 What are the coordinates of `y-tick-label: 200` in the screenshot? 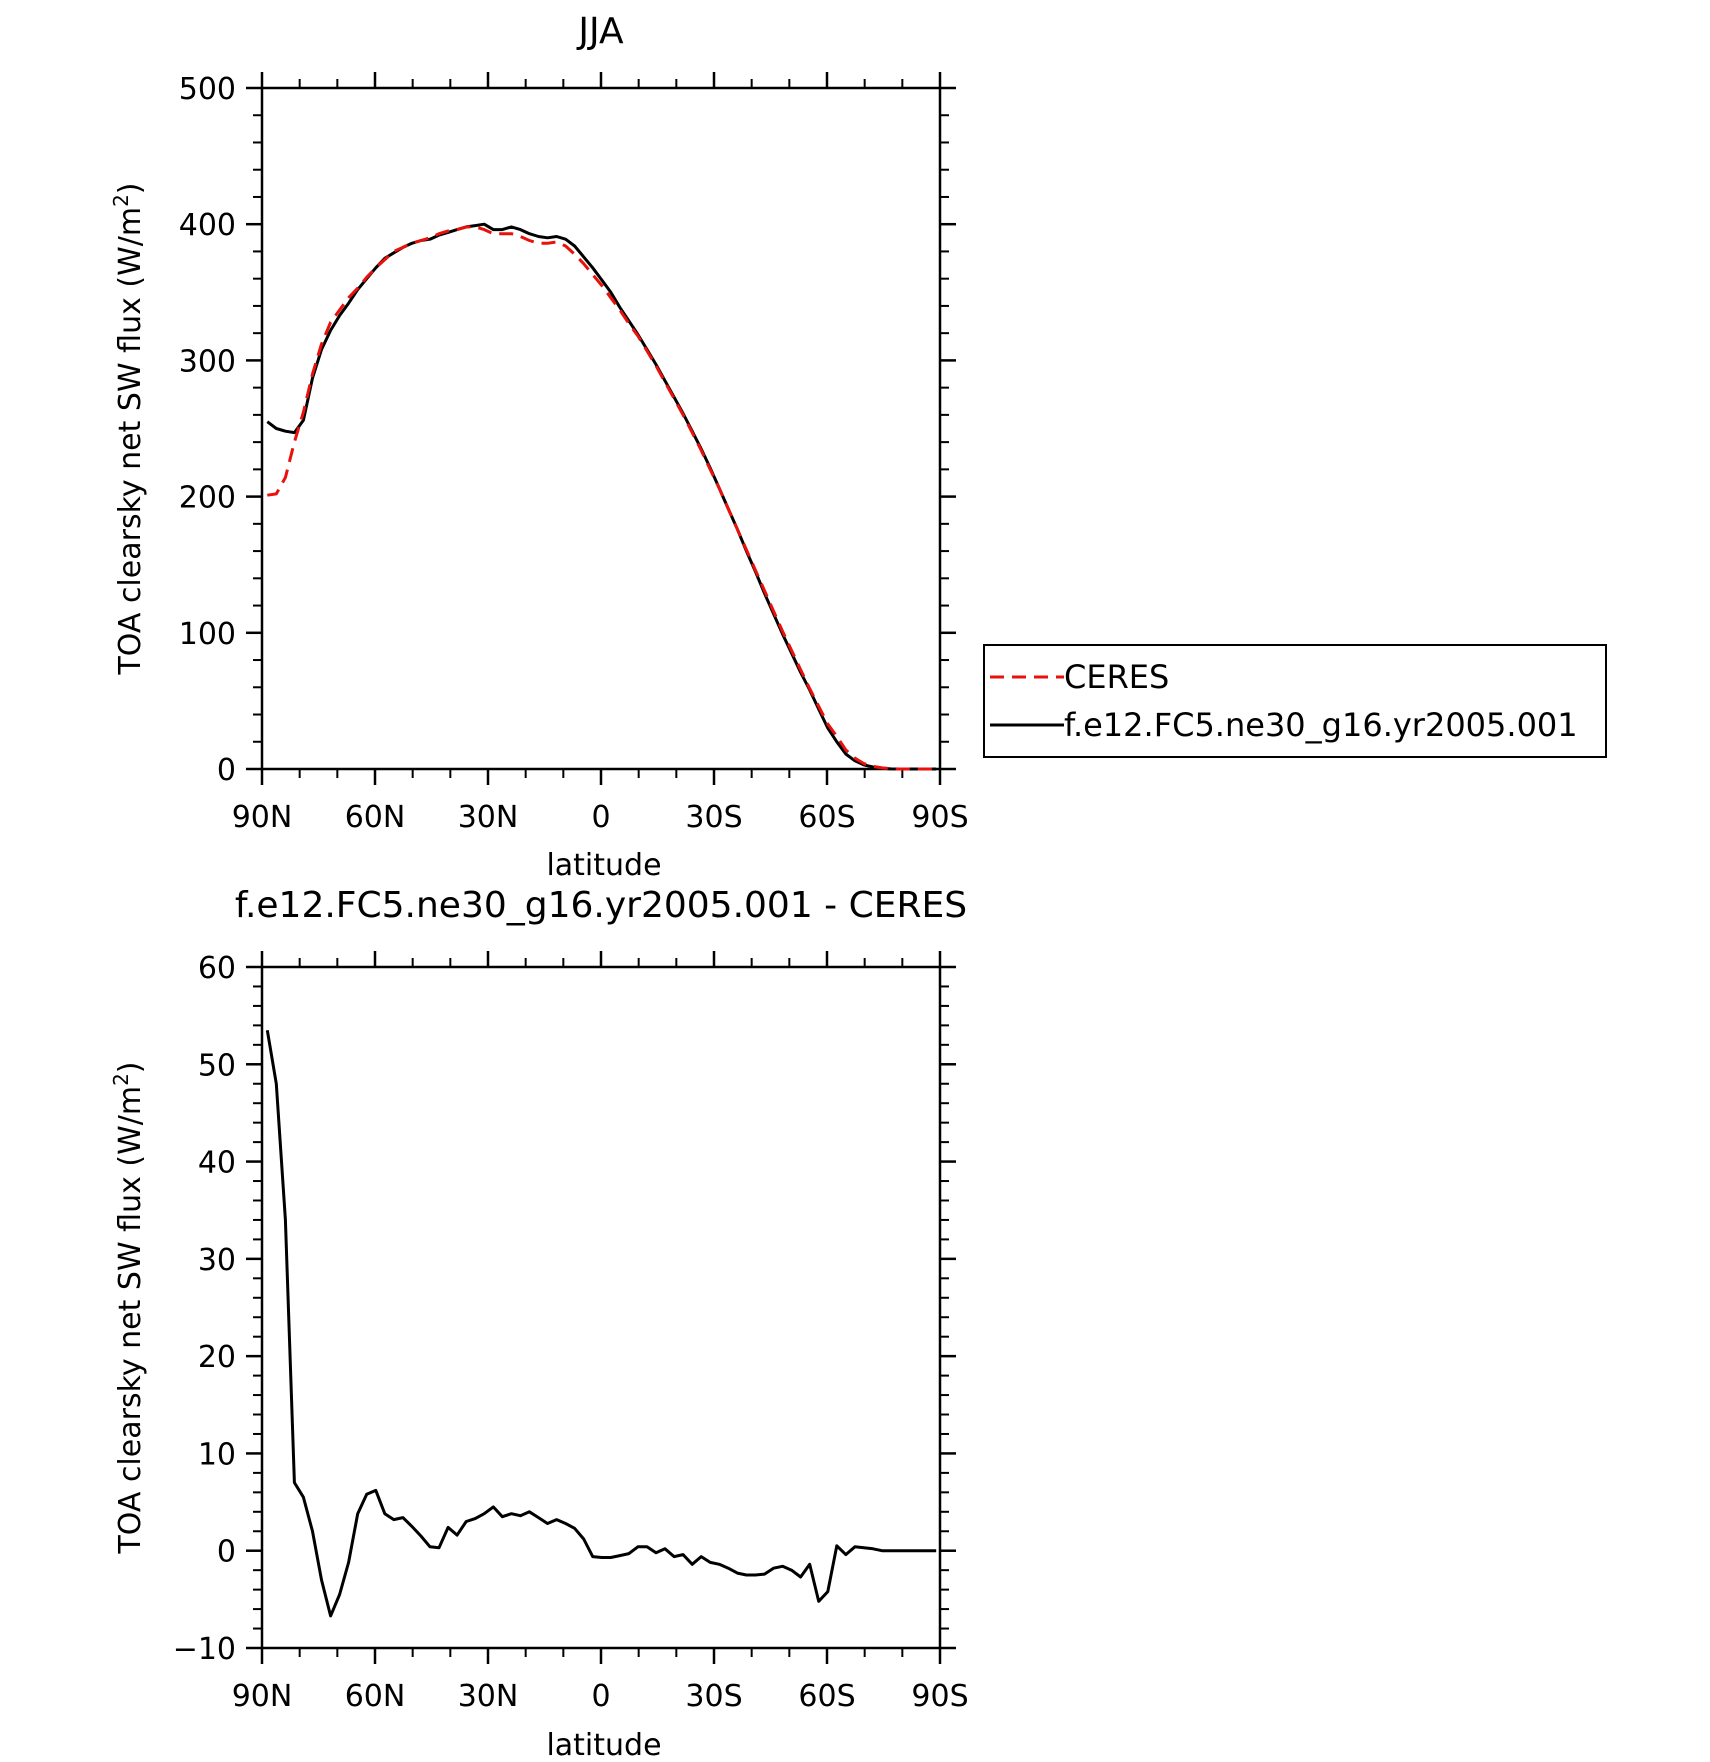 It's located at (207, 498).